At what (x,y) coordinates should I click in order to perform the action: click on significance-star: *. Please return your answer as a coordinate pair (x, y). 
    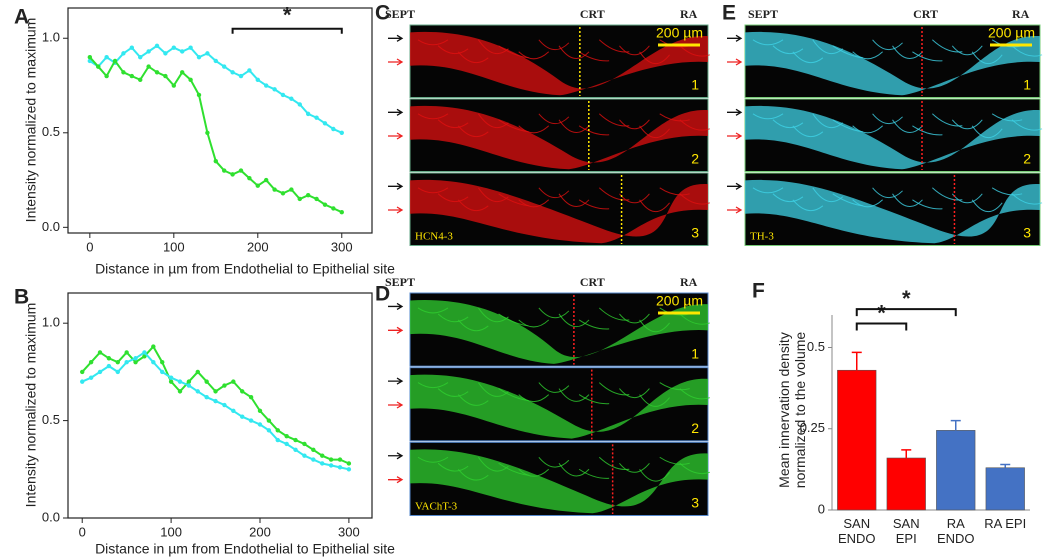
    Looking at the image, I should click on (287, 15).